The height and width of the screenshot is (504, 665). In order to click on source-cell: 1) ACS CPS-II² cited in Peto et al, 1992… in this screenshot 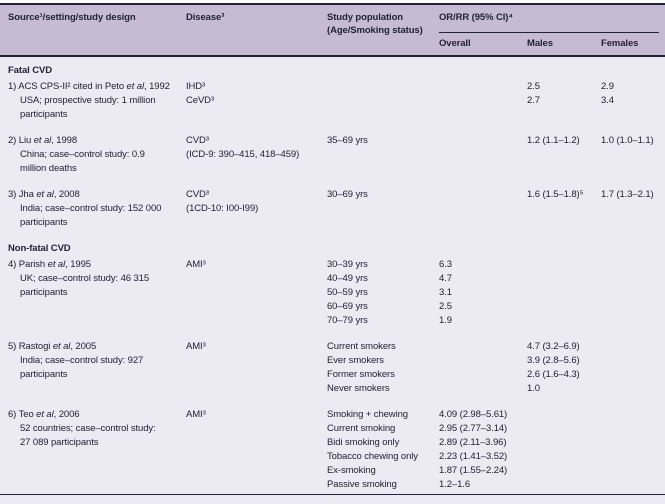, I will do `click(97, 101)`.